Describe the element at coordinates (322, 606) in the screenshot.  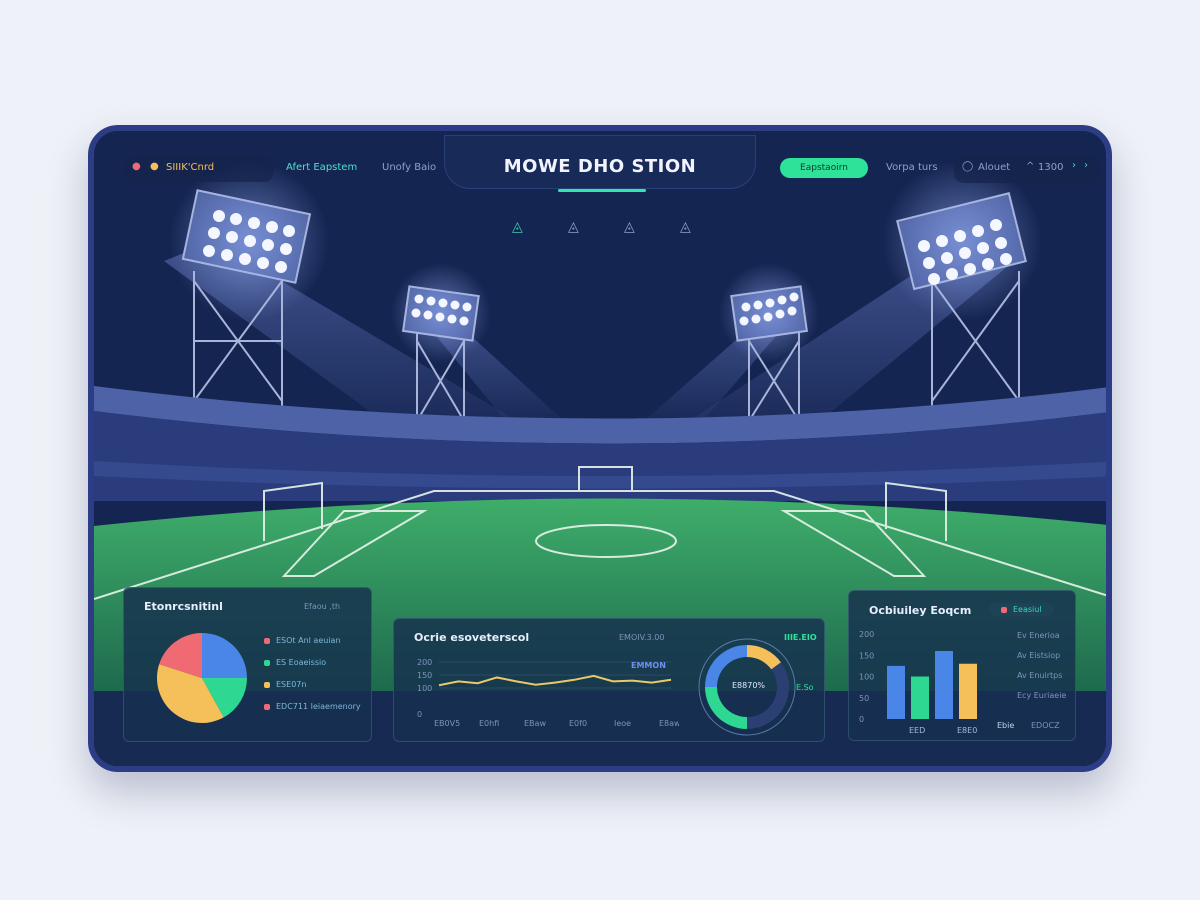
I see `pie-panel-badge: Efaou ,th` at that location.